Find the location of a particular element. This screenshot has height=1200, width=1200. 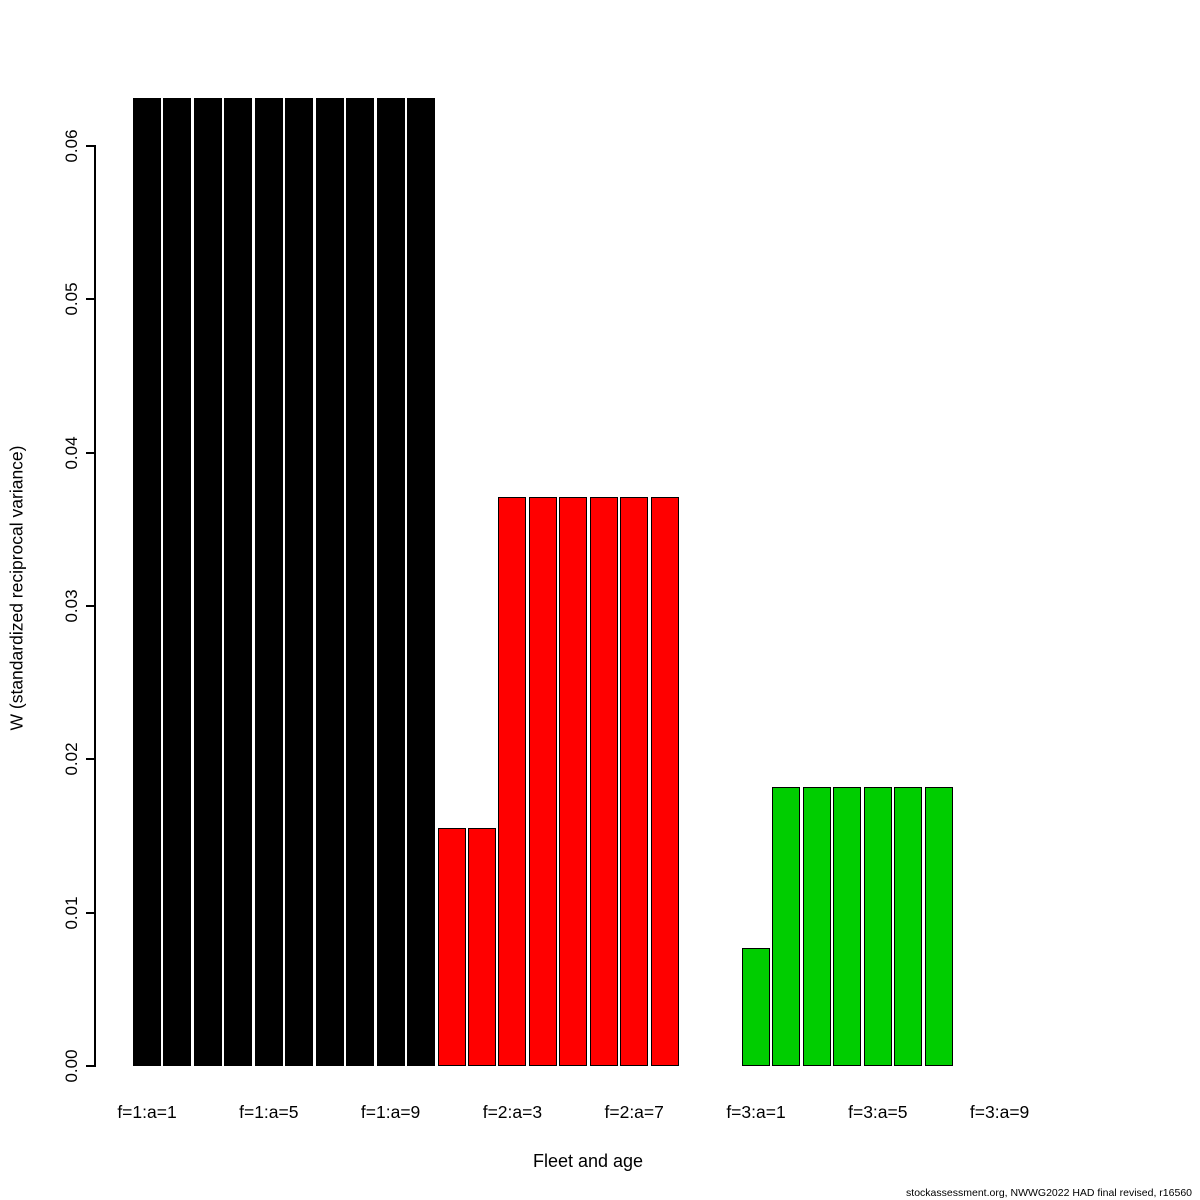

x-tick-label: f=1:a=9 is located at coordinates (390, 1112).